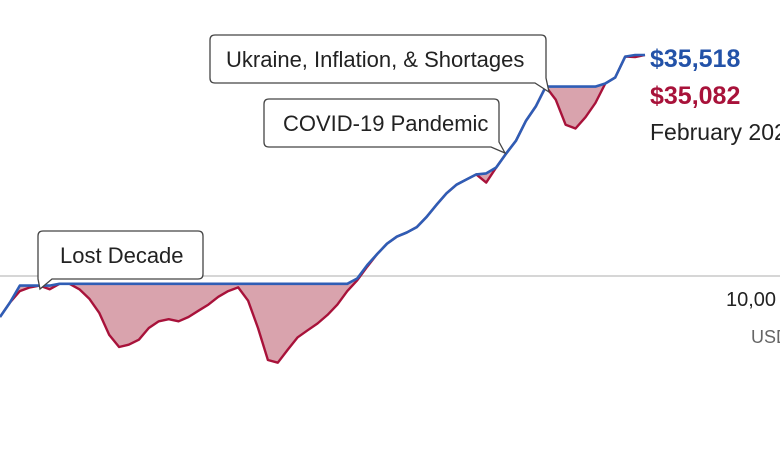  I want to click on peak-value-label: $35,518, so click(695, 59).